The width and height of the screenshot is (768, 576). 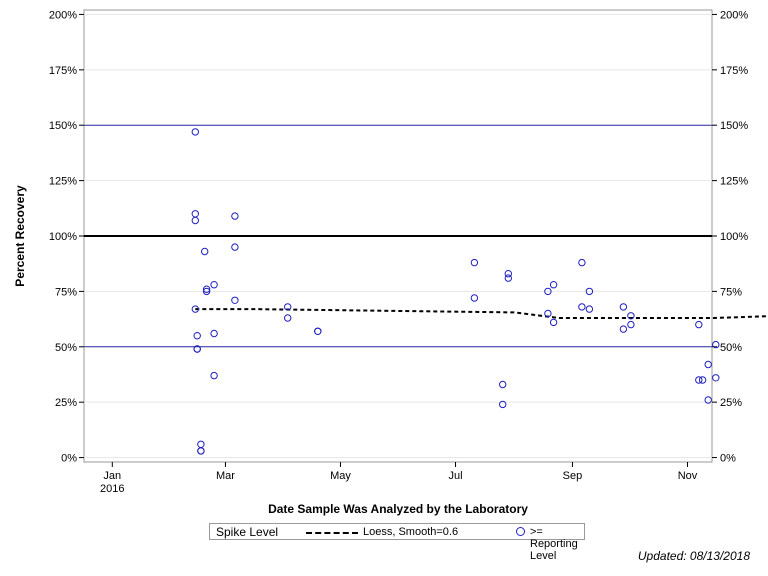 I want to click on y-axis-title: Percent Recovery, so click(x=20, y=236).